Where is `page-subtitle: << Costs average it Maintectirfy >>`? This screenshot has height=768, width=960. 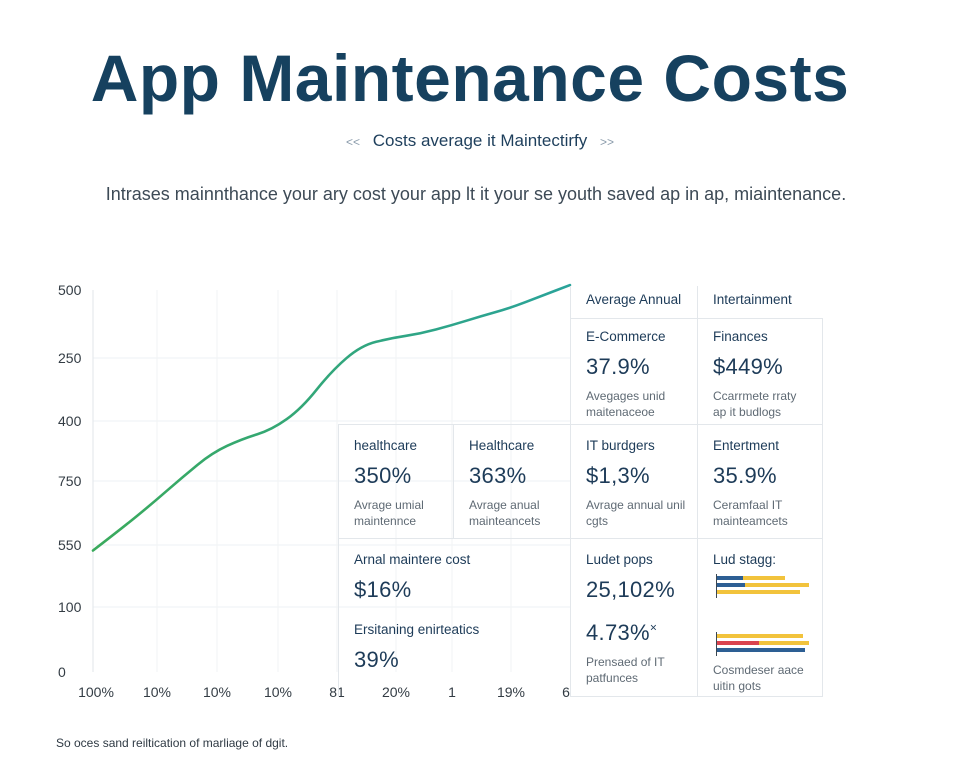 page-subtitle: << Costs average it Maintectirfy >> is located at coordinates (480, 141).